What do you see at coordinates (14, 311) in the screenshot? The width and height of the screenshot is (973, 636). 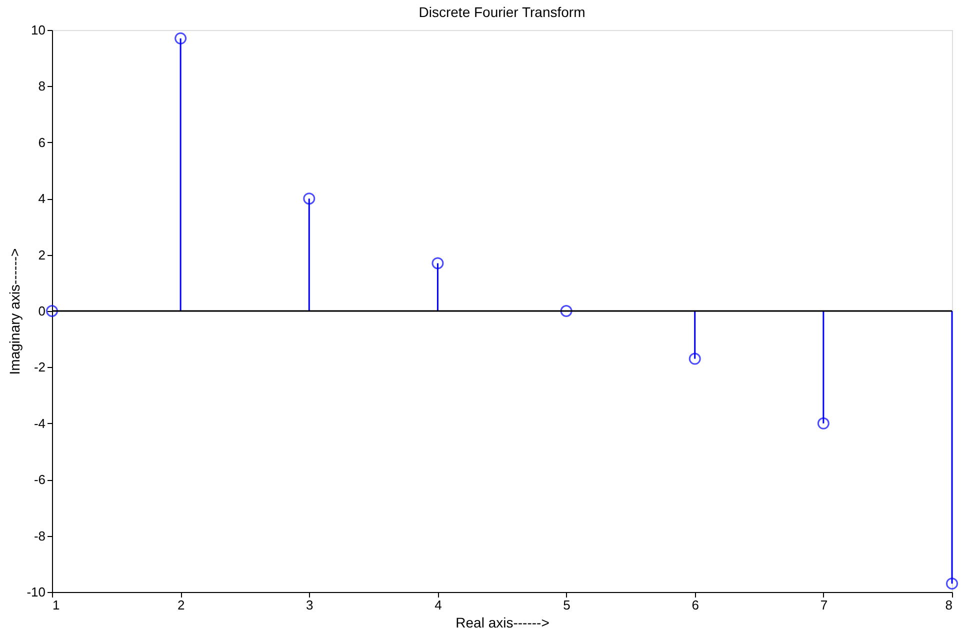 I see `y-axis-title: Imaginary axis------>` at bounding box center [14, 311].